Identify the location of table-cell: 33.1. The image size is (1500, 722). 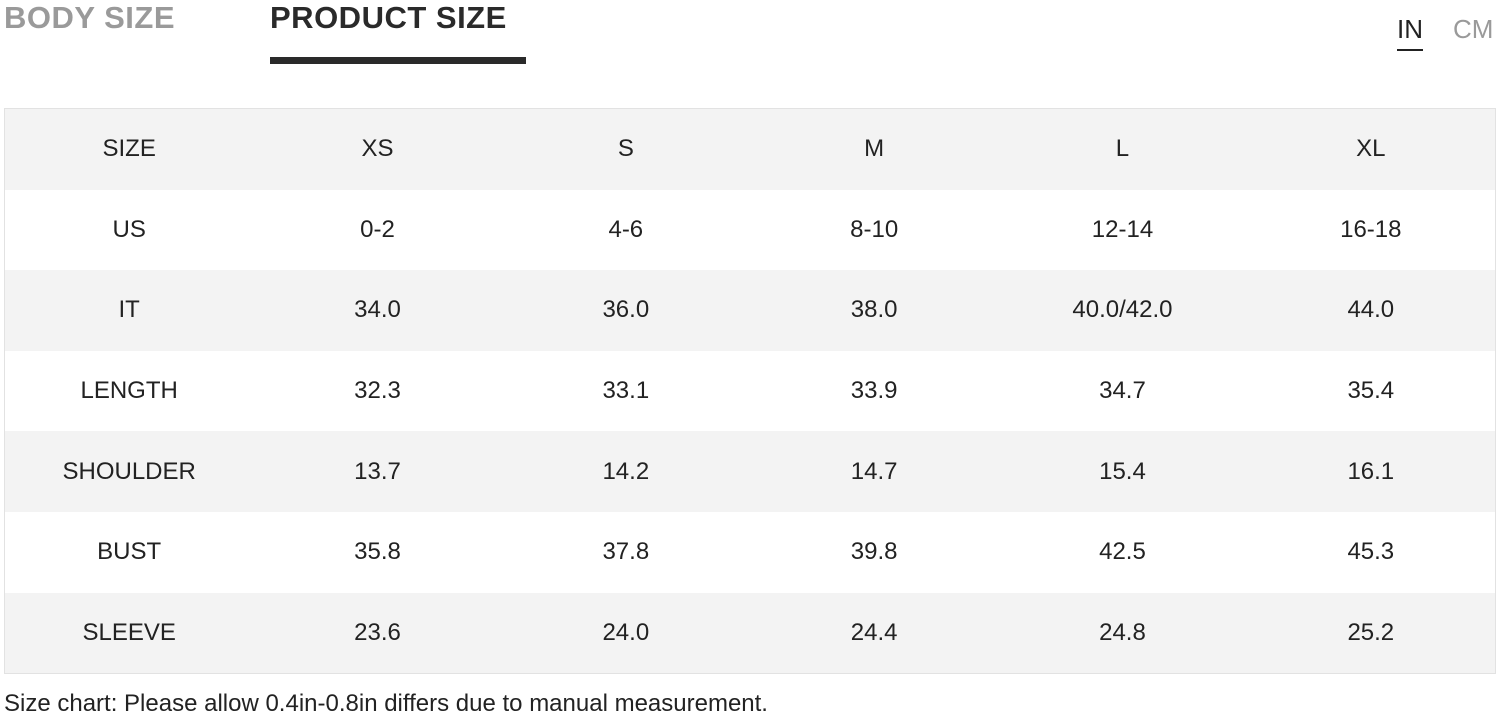
(626, 391).